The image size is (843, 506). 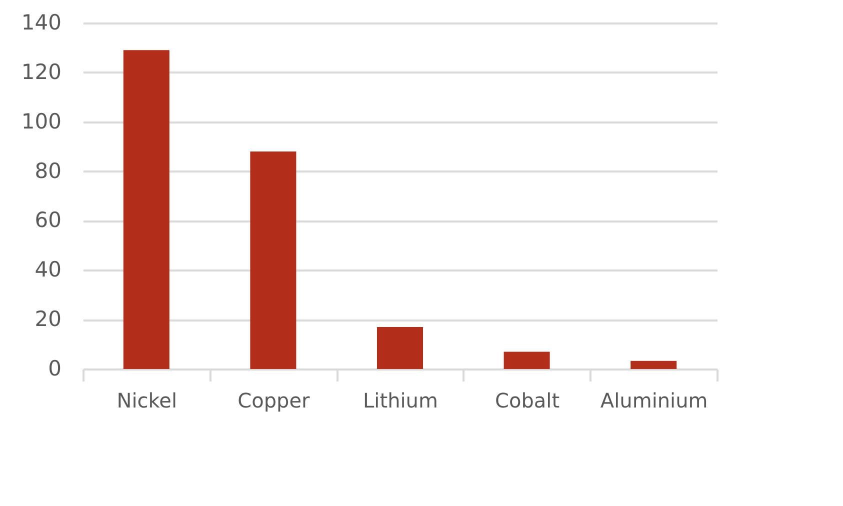 I want to click on y-tick-label: 140, so click(x=41, y=22).